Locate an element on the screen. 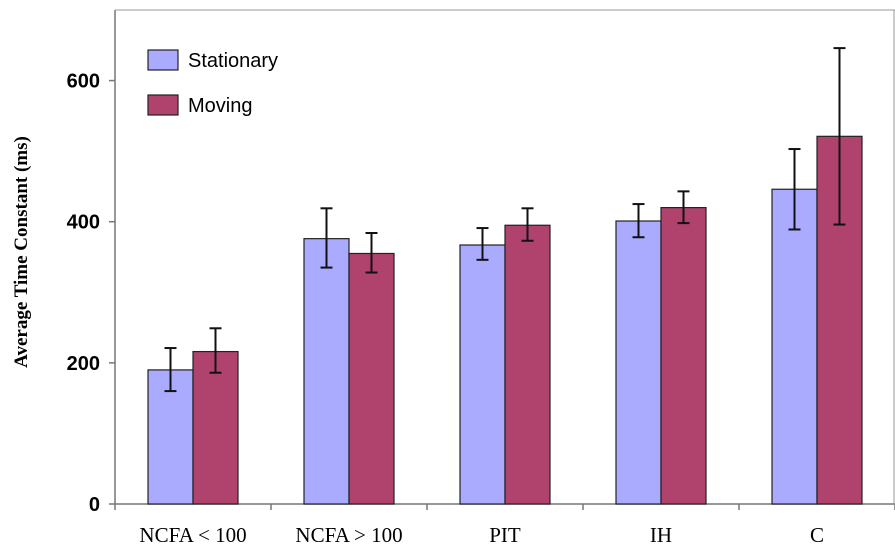  x-axis-categories: NCFA < 100 NCFA > 100 PIT IH C is located at coordinates (504, 525).